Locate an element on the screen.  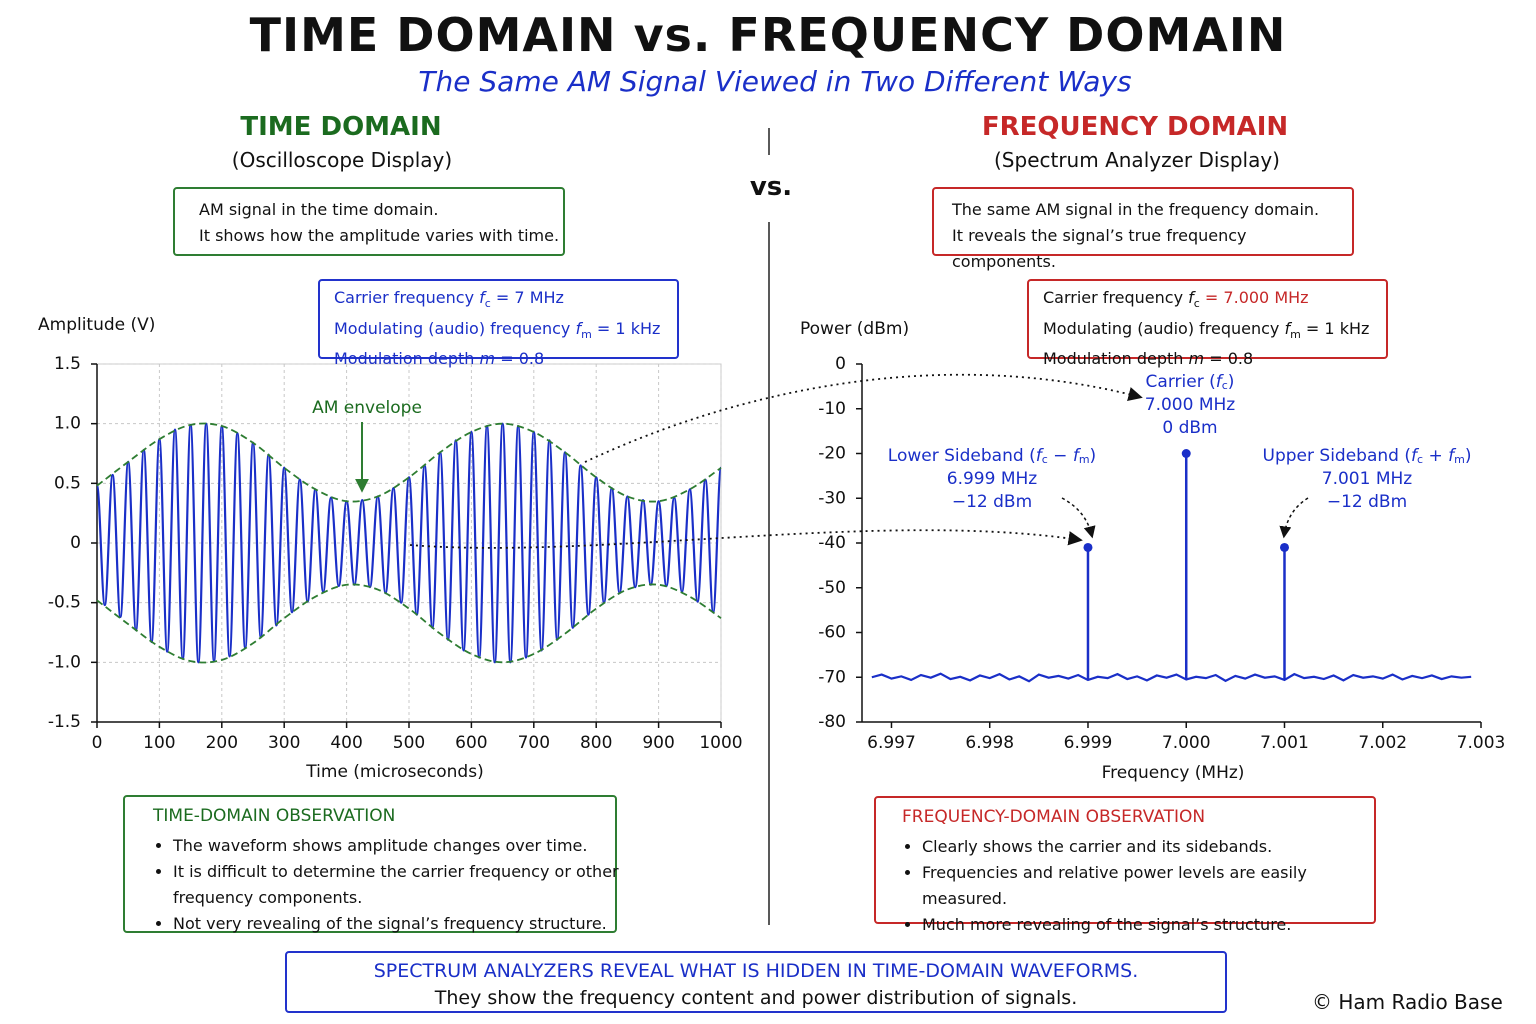
parameter-line: Carrier frequency fc = 7 MHz is located at coordinates (505, 301).